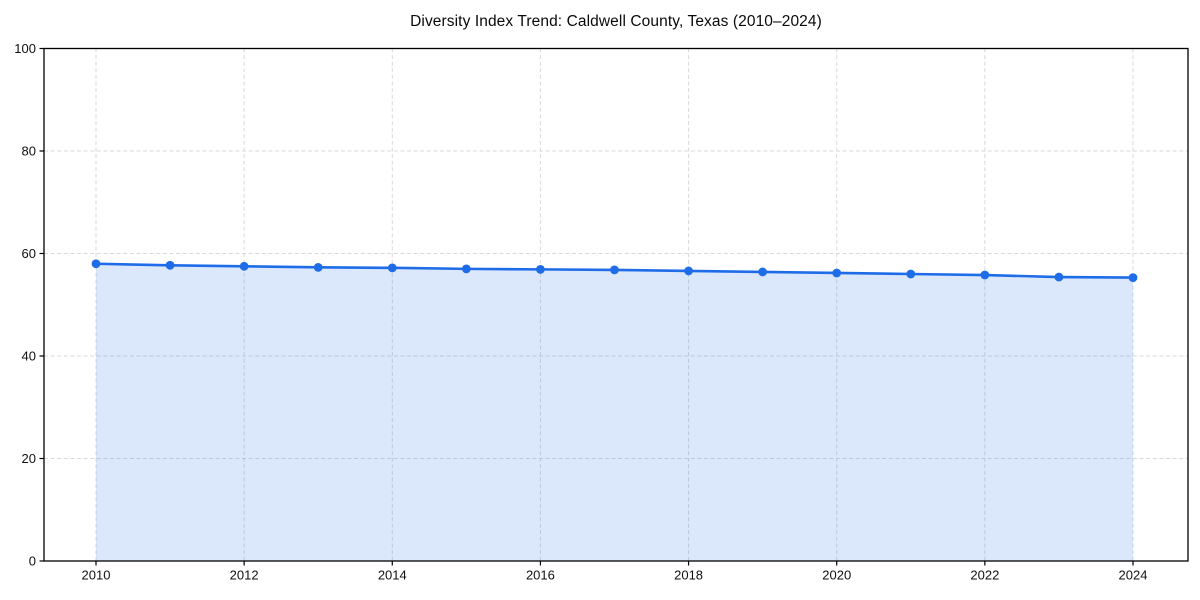  Describe the element at coordinates (688, 575) in the screenshot. I see `x-tick-label: 2018` at that location.